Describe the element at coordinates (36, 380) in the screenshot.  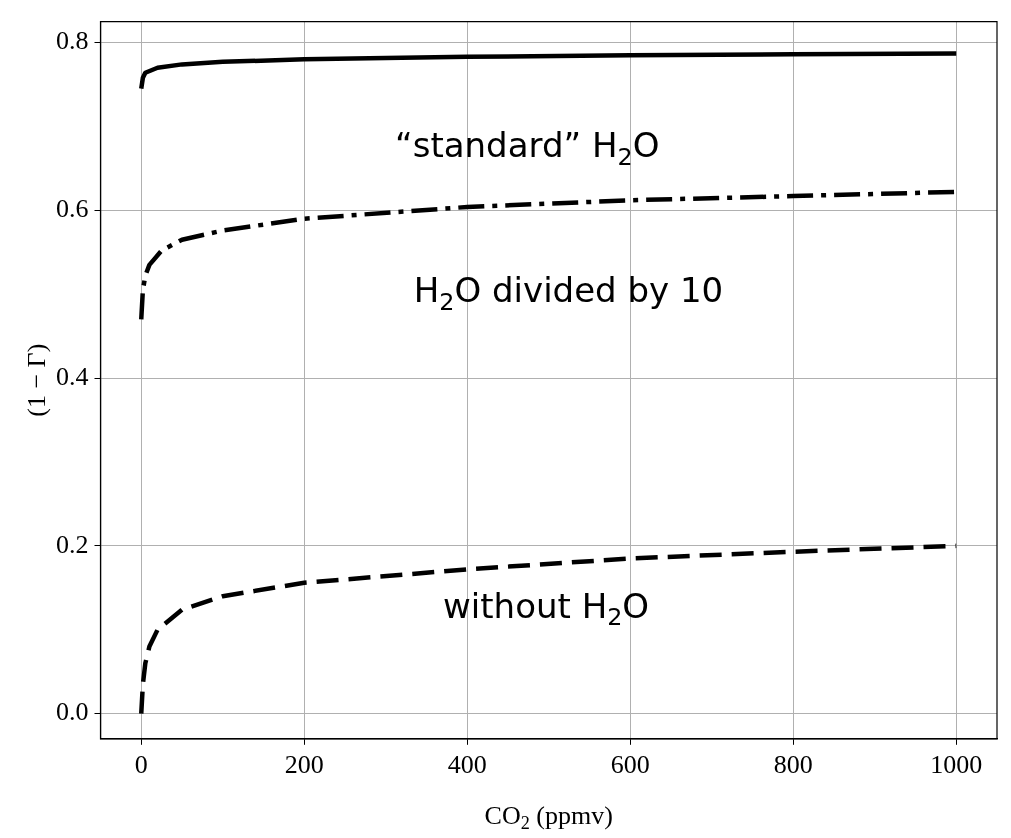
I see `y-axis-title: (1 − Γ)` at that location.